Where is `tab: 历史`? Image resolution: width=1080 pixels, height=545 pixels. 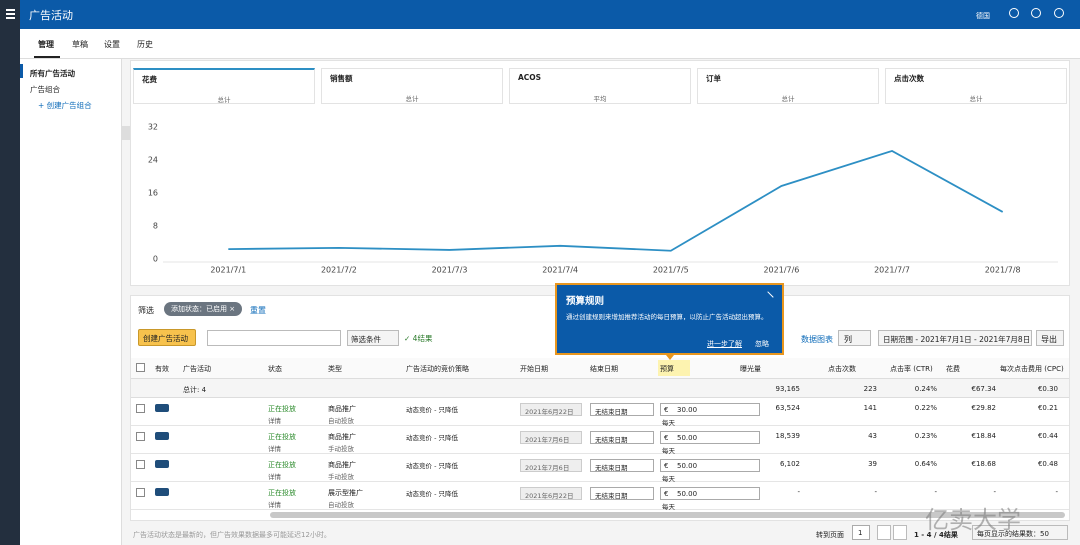
tab: 历史 is located at coordinates (145, 44).